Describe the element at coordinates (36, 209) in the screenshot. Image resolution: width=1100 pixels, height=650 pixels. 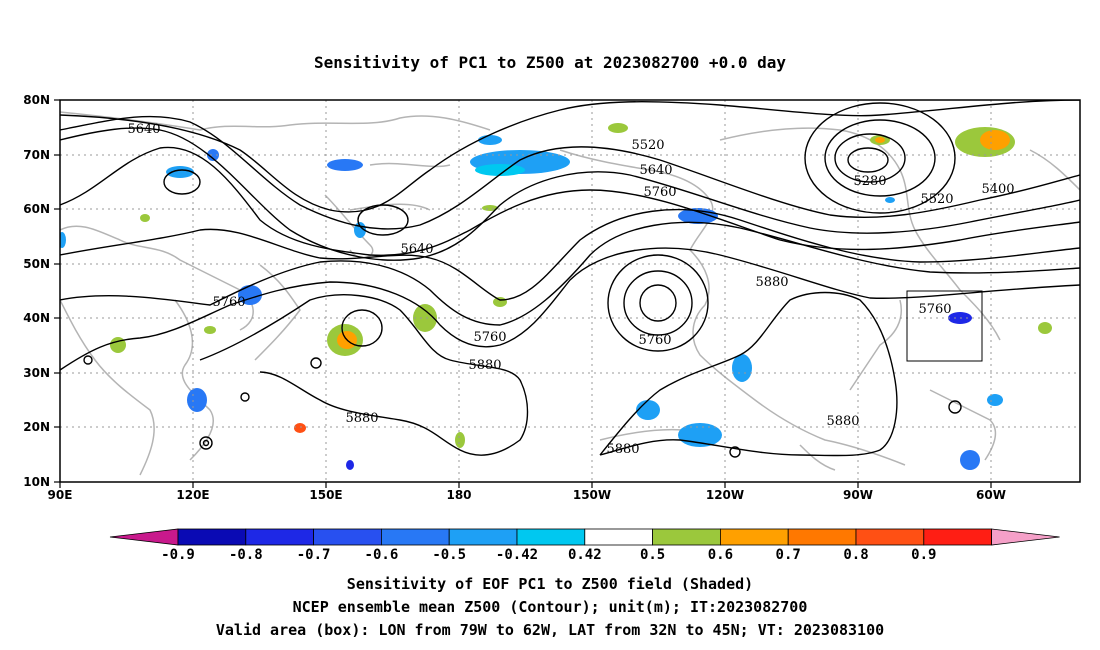
I see `lat-tick-label: 60N` at that location.